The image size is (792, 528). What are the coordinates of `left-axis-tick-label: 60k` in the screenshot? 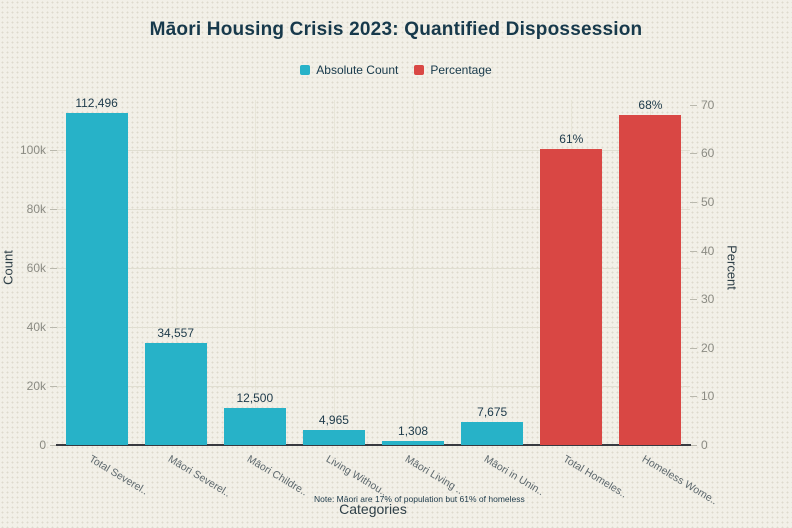 It's located at (36, 268).